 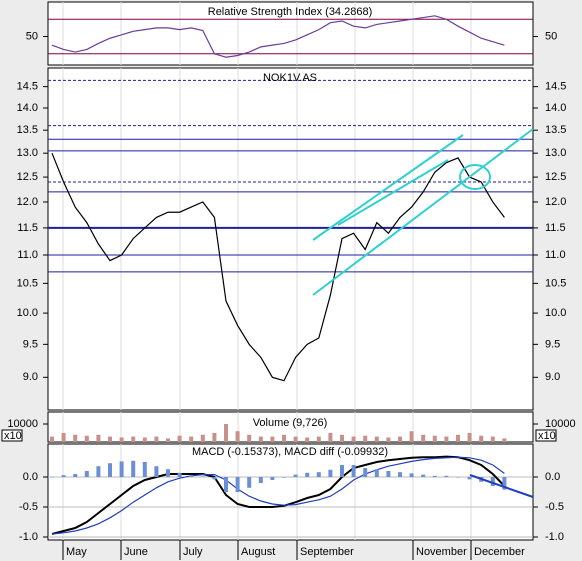 What do you see at coordinates (290, 423) in the screenshot?
I see `panel-title: Volume (9,726)` at bounding box center [290, 423].